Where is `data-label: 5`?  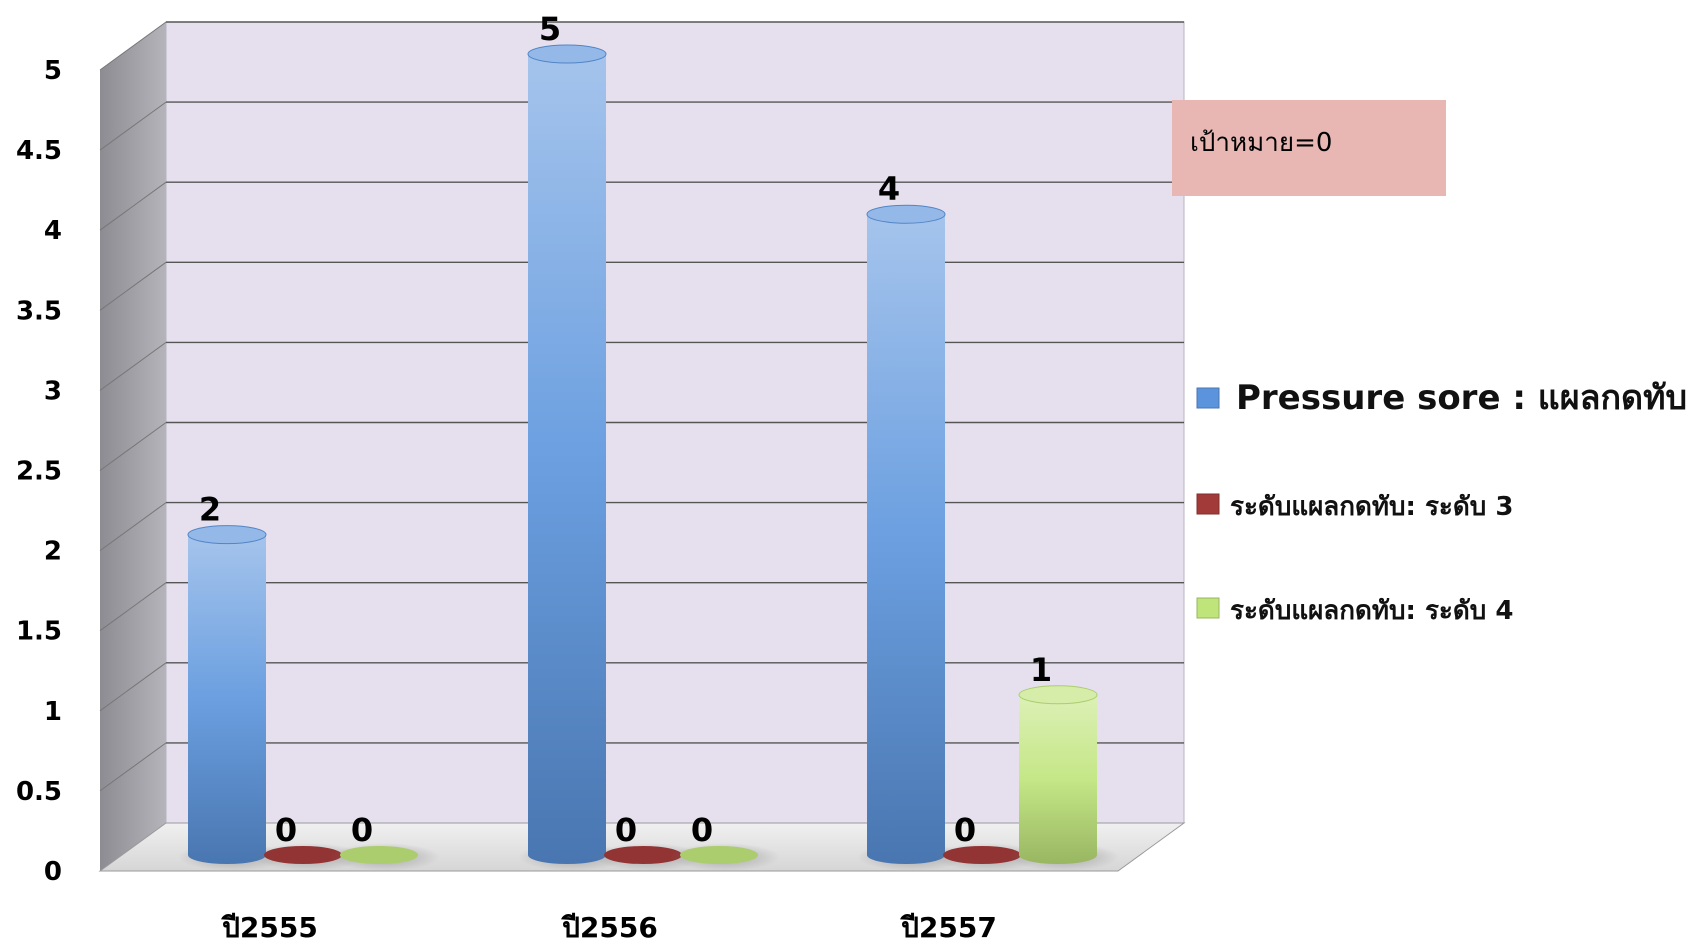
data-label: 5 is located at coordinates (550, 29).